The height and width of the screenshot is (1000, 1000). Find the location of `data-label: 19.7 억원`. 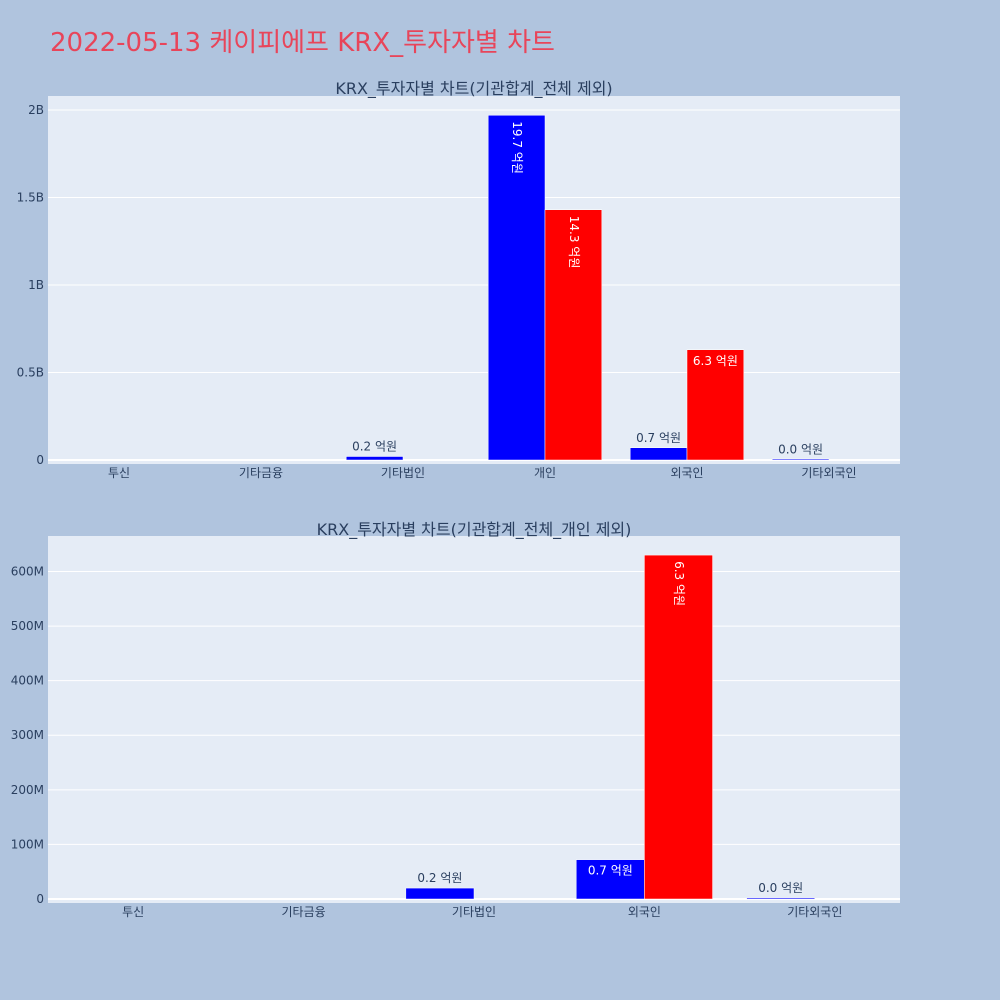

data-label: 19.7 억원 is located at coordinates (517, 147).